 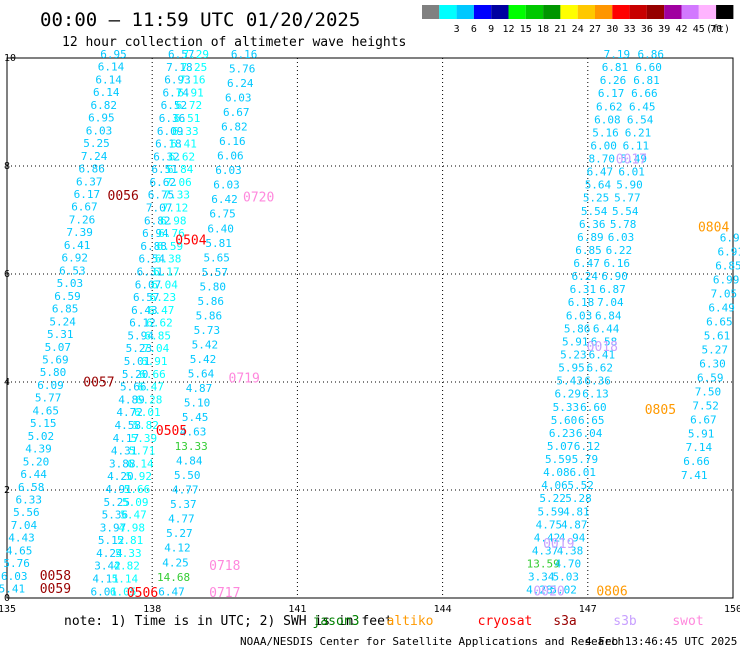 What do you see at coordinates (211, 301) in the screenshot?
I see `wave-height-reading: 5.86` at bounding box center [211, 301].